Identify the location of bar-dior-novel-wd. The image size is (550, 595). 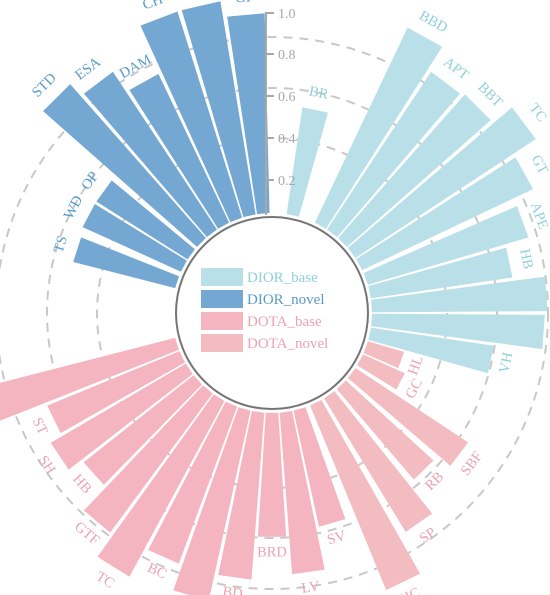
(134, 238).